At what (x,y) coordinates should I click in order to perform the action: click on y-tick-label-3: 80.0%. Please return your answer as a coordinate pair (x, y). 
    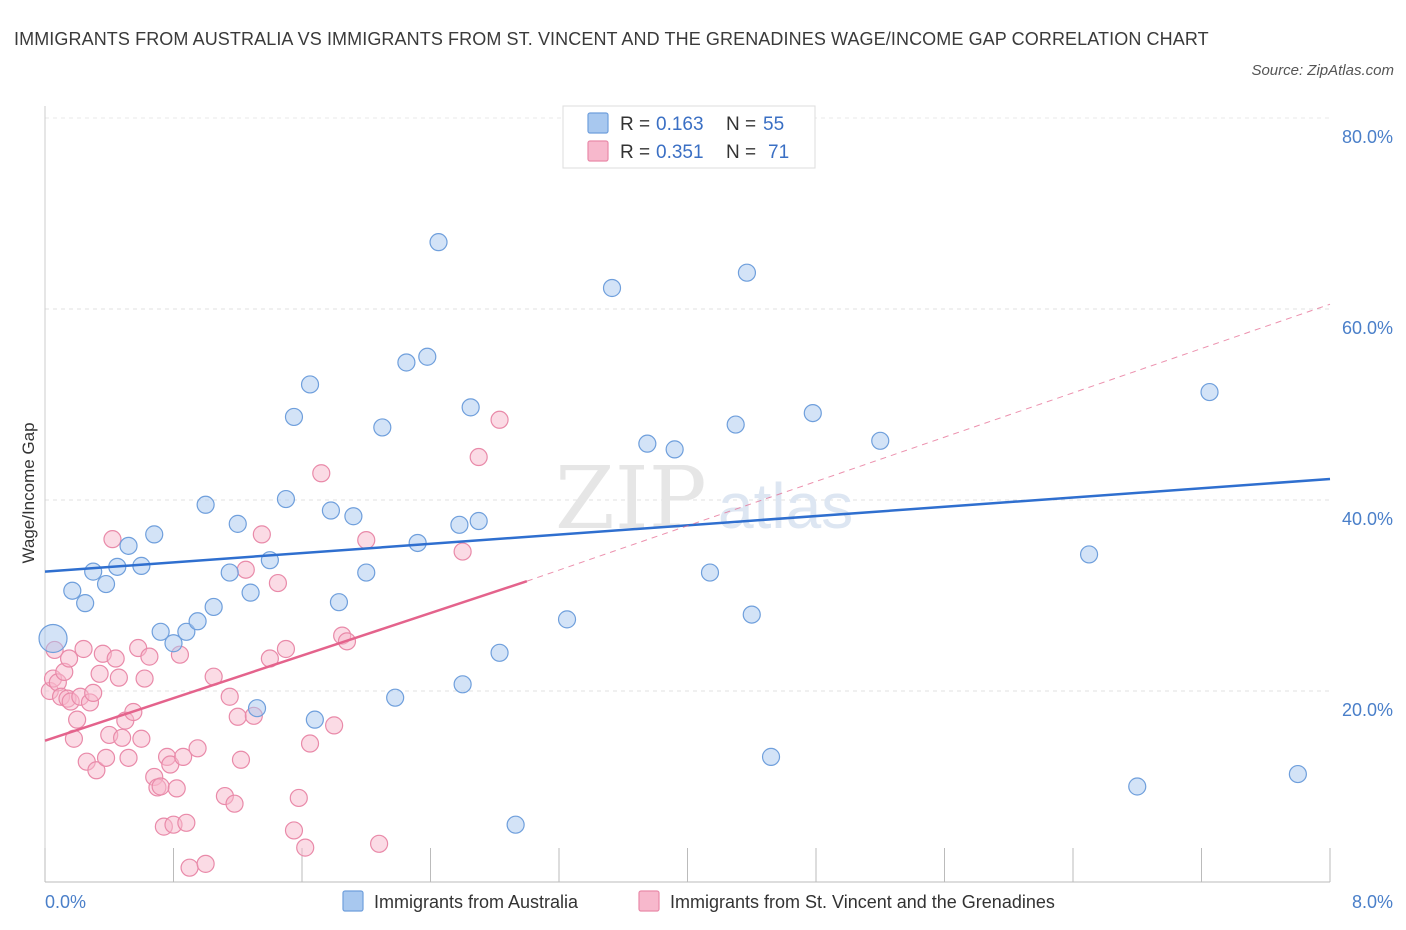
    Looking at the image, I should click on (1367, 137).